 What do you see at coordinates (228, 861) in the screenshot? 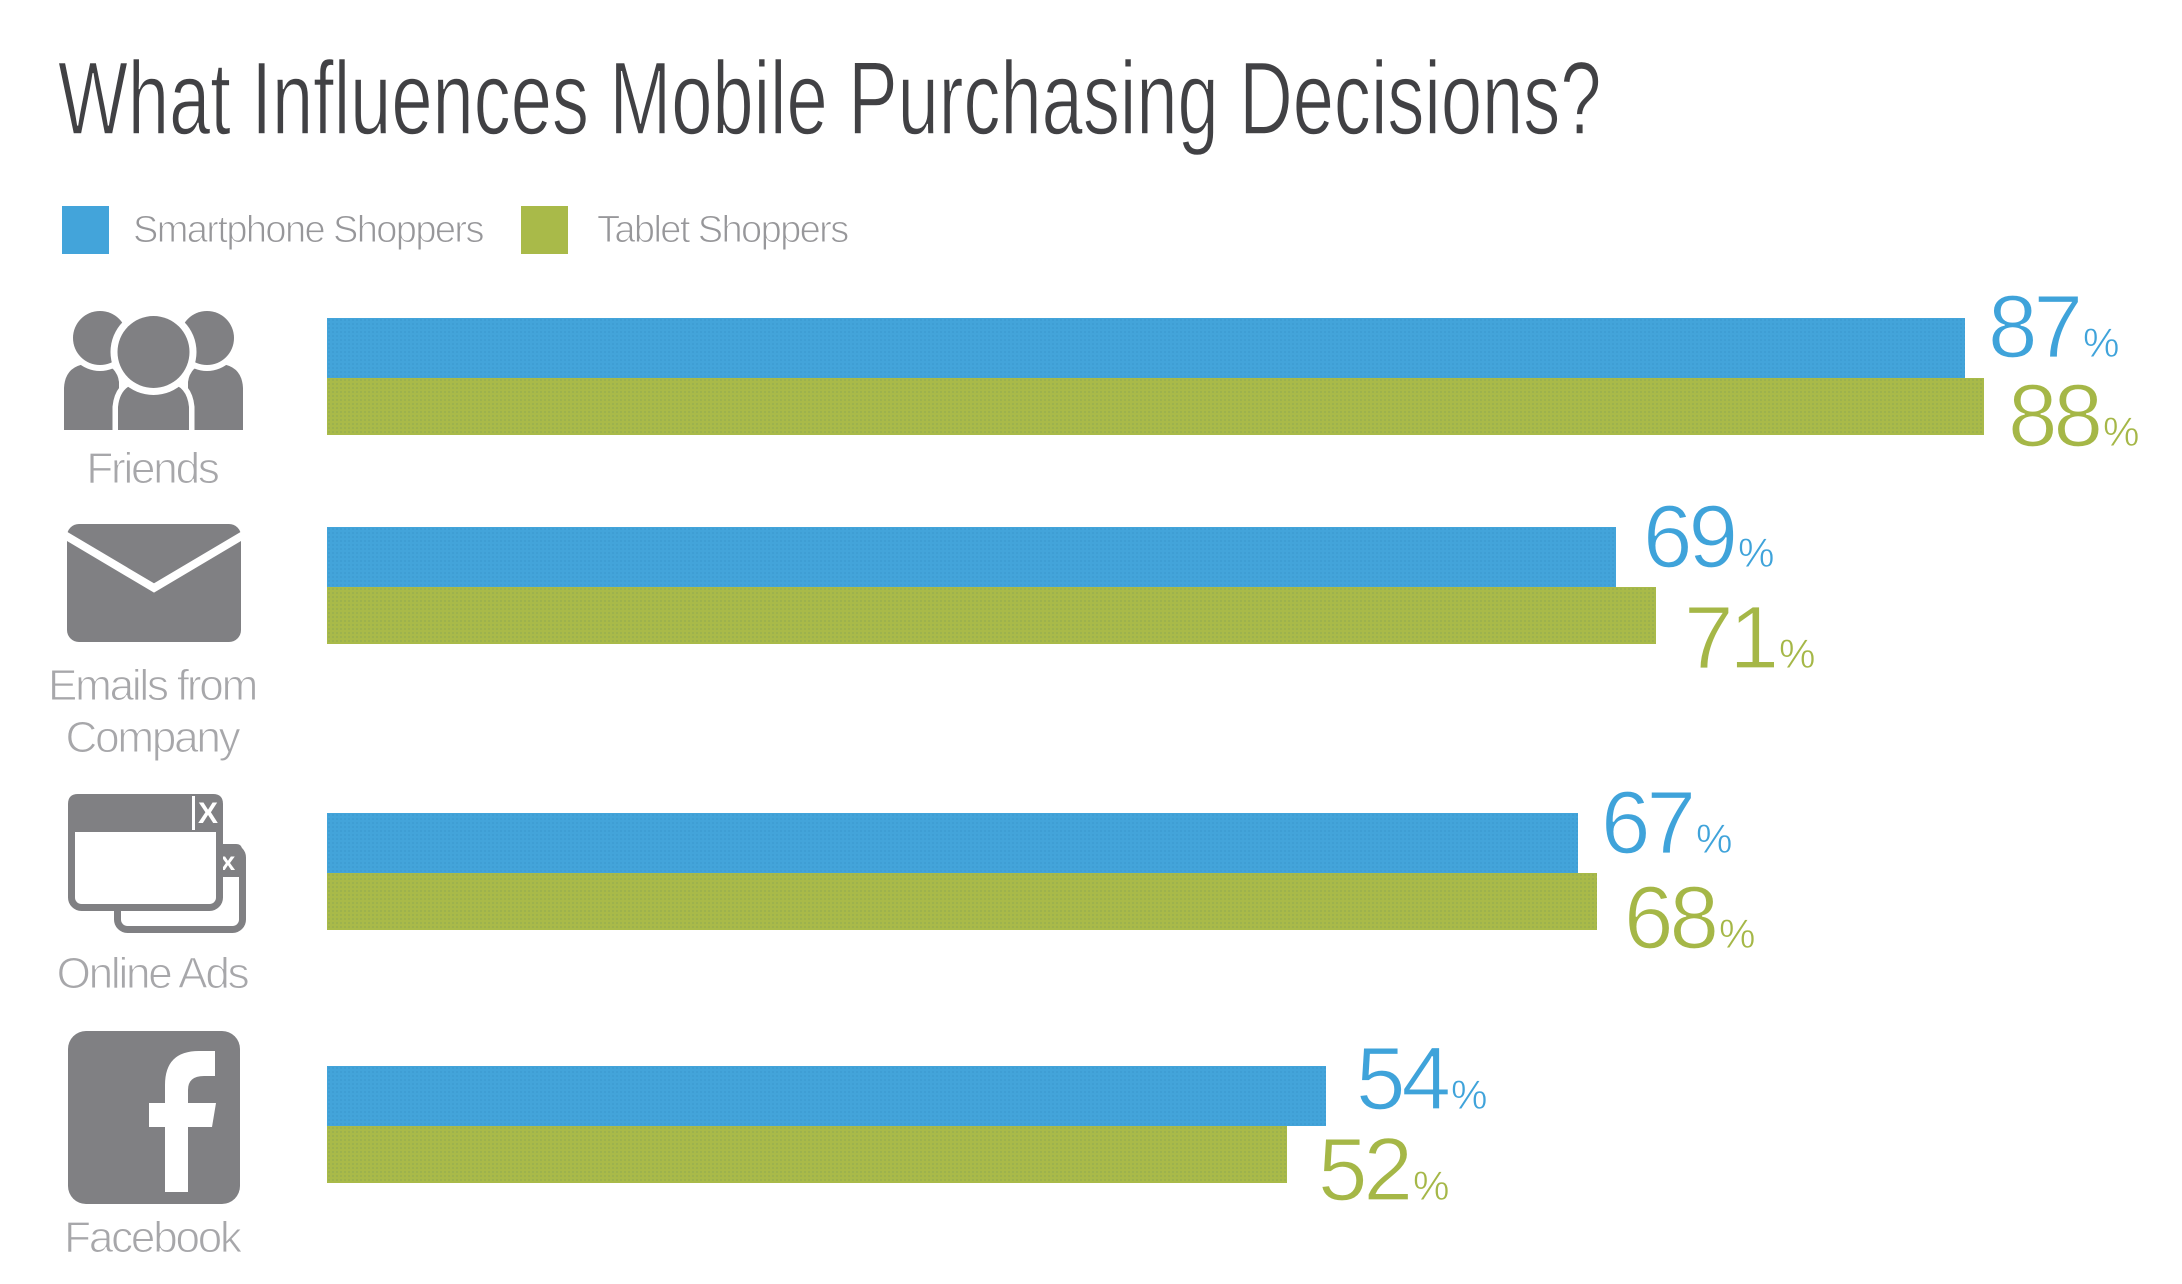
I see `svg-text: x` at bounding box center [228, 861].